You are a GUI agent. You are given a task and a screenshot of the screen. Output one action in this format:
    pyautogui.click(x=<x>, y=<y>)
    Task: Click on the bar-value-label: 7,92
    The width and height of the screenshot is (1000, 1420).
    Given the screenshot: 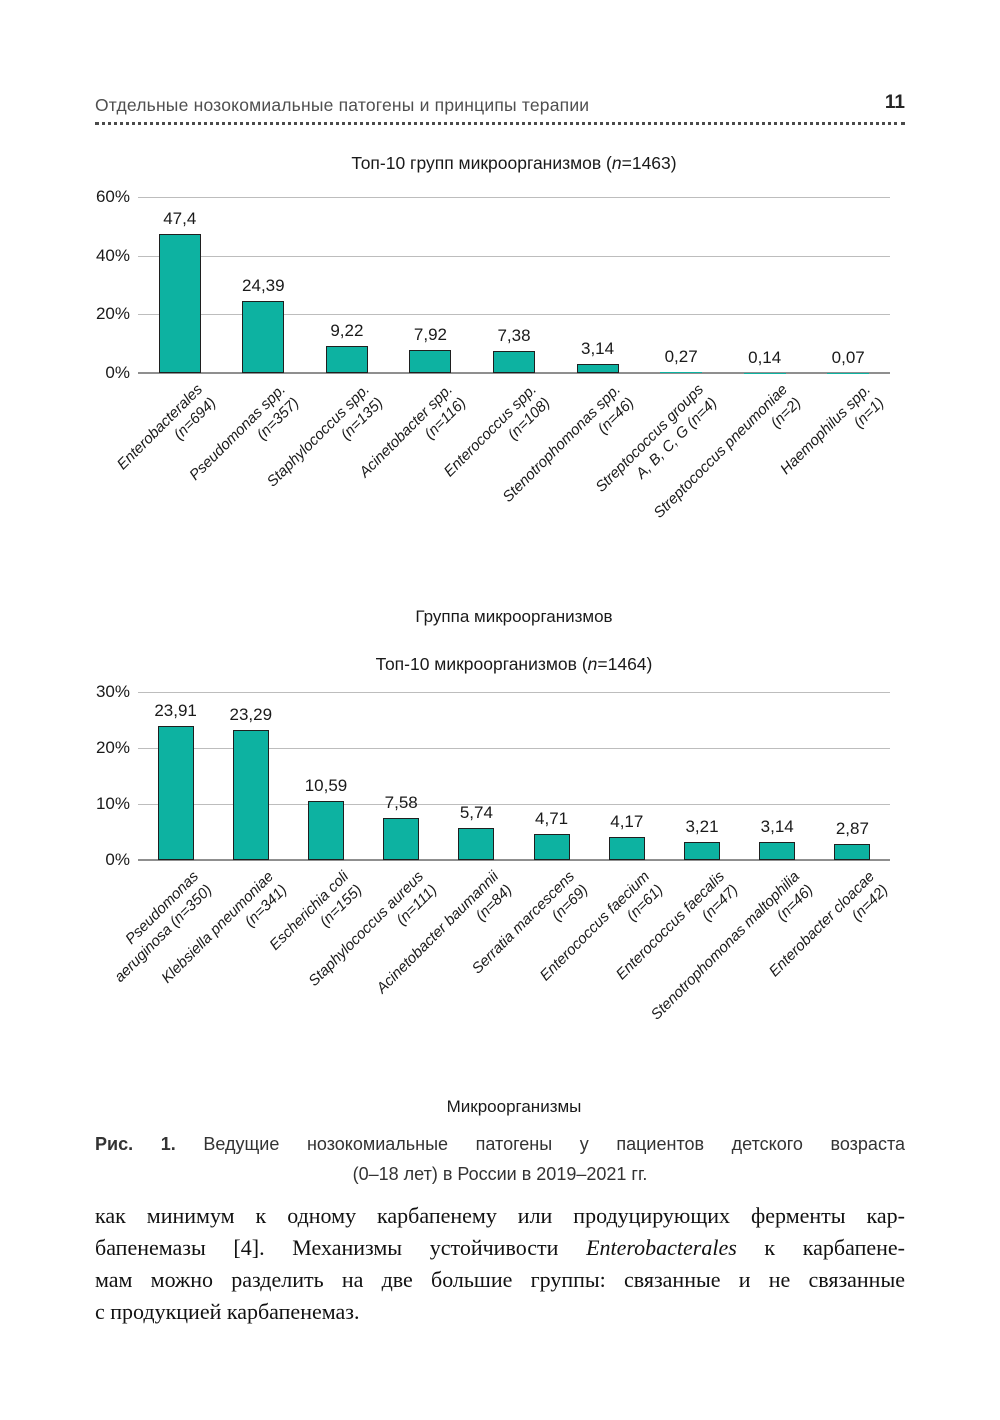 What is the action you would take?
    pyautogui.click(x=430, y=334)
    